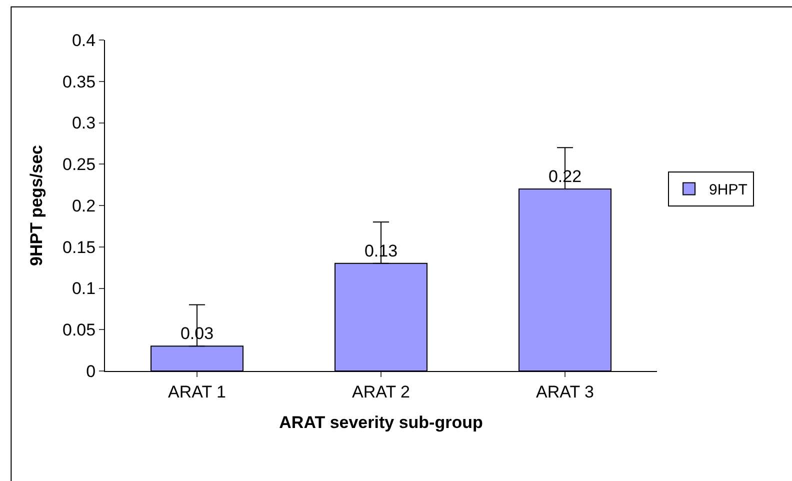  Describe the element at coordinates (197, 392) in the screenshot. I see `x-tick-label: ARAT 1` at that location.